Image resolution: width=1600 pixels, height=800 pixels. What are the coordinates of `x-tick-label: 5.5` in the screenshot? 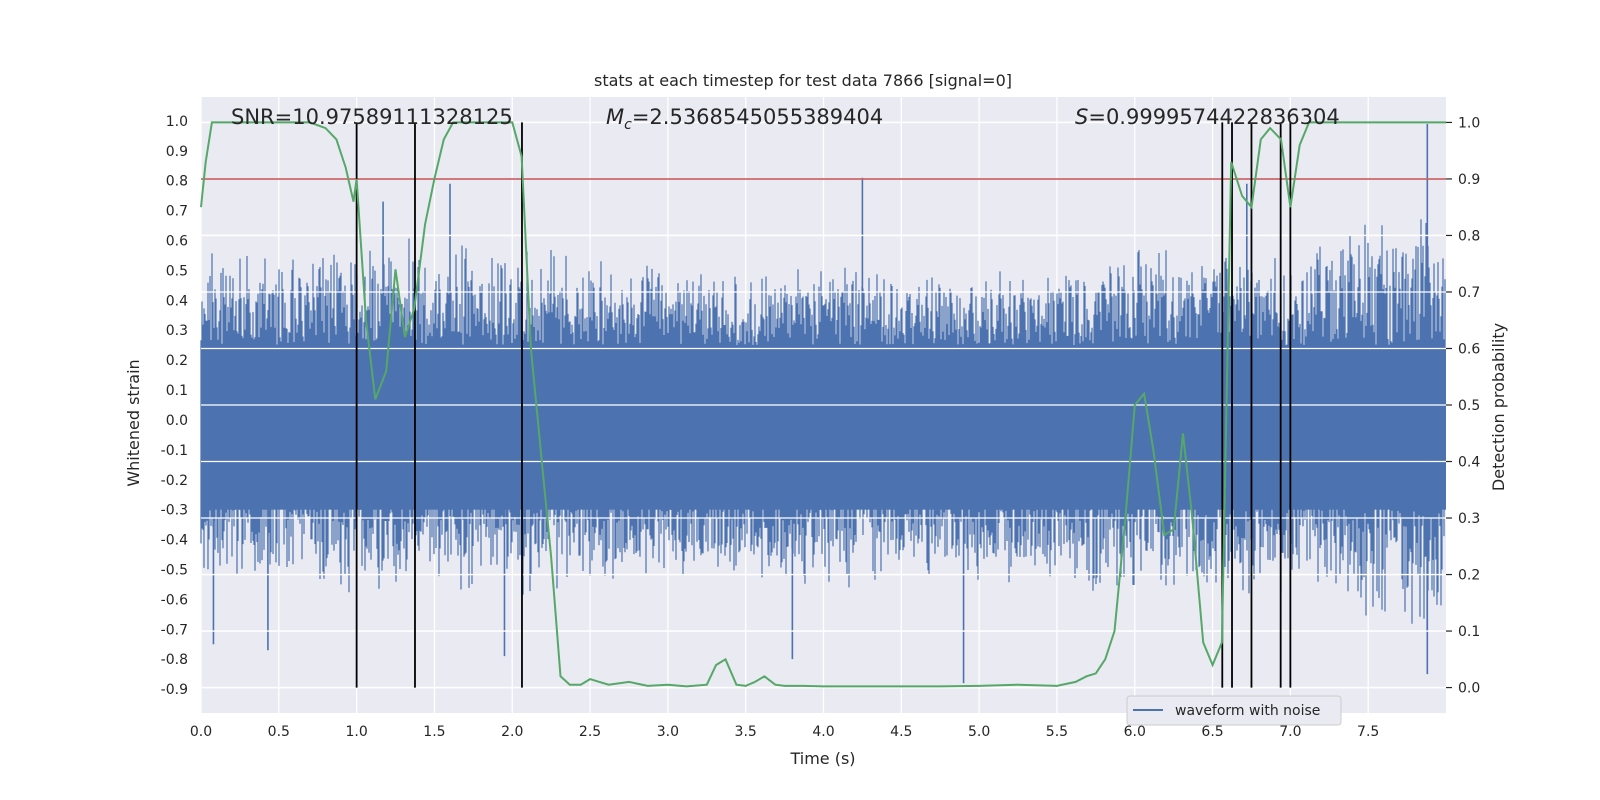 It's located at (1057, 732).